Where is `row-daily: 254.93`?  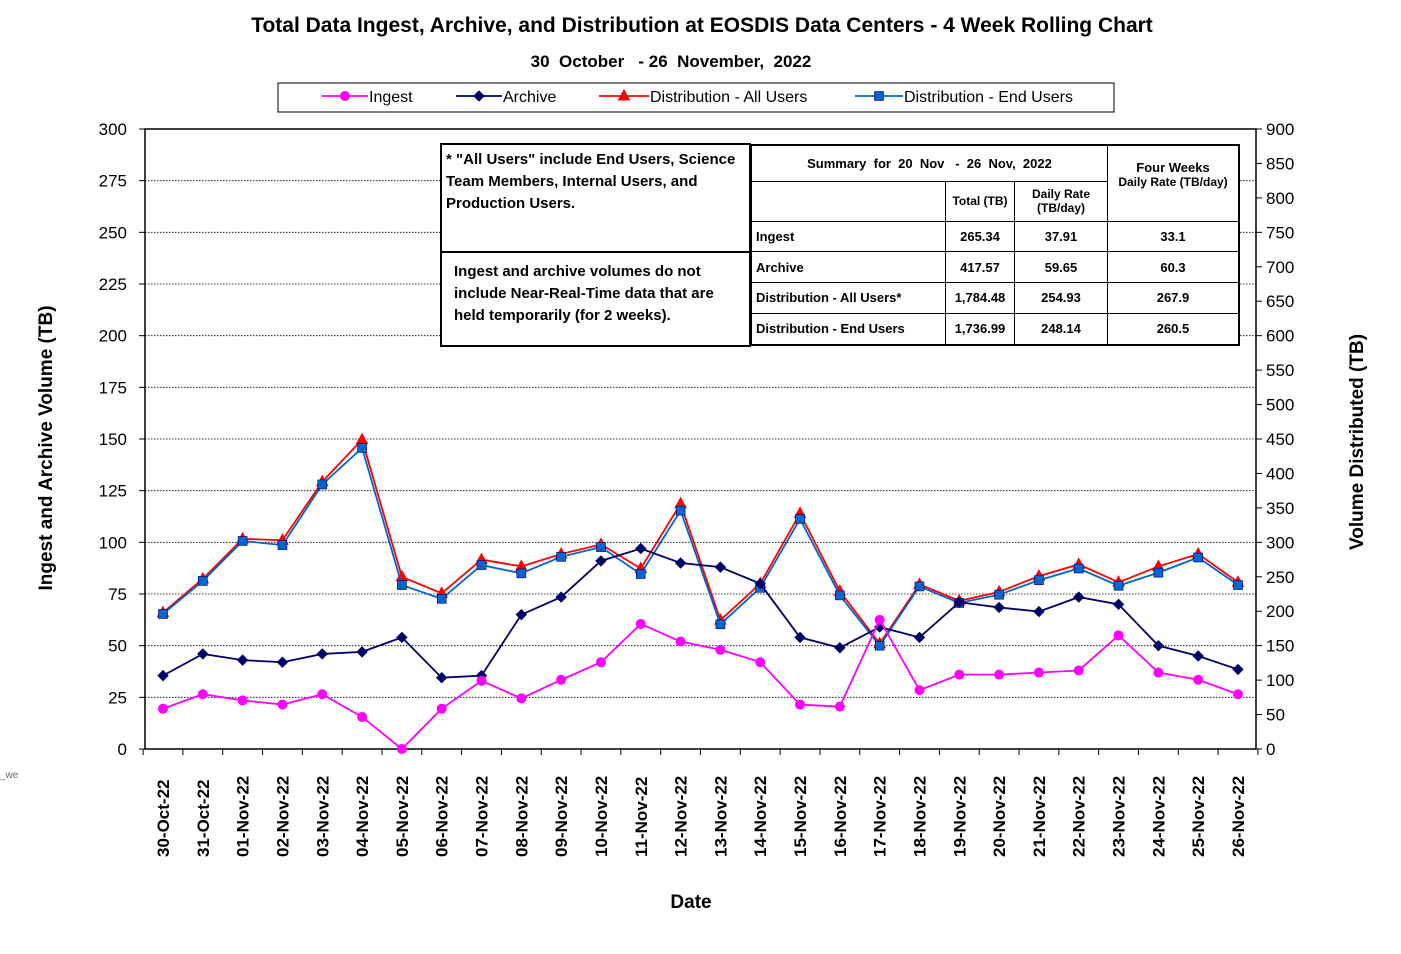 row-daily: 254.93 is located at coordinates (1061, 298).